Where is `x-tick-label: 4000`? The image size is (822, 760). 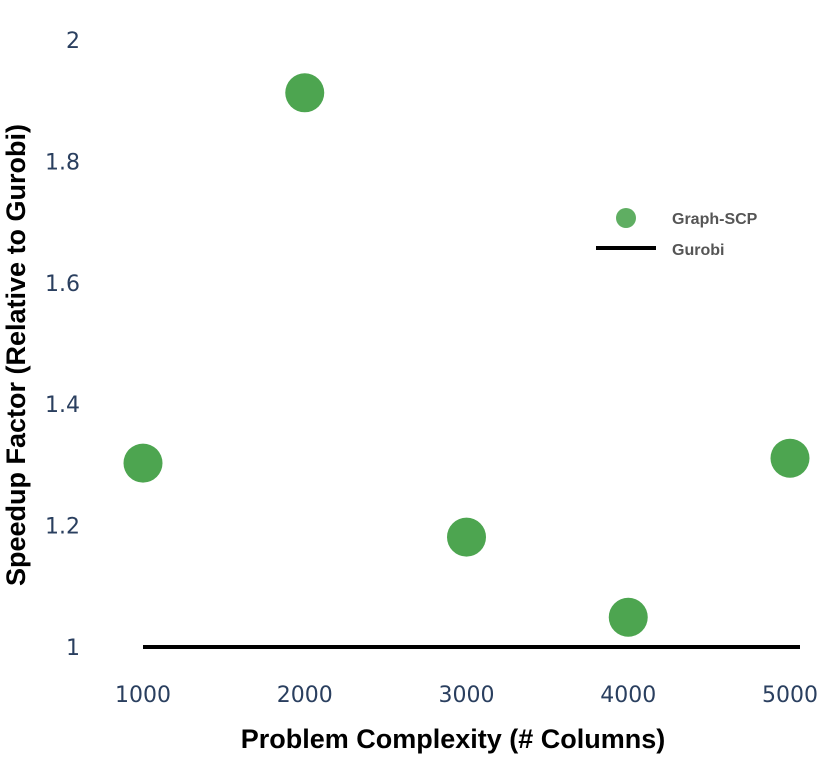
x-tick-label: 4000 is located at coordinates (628, 695).